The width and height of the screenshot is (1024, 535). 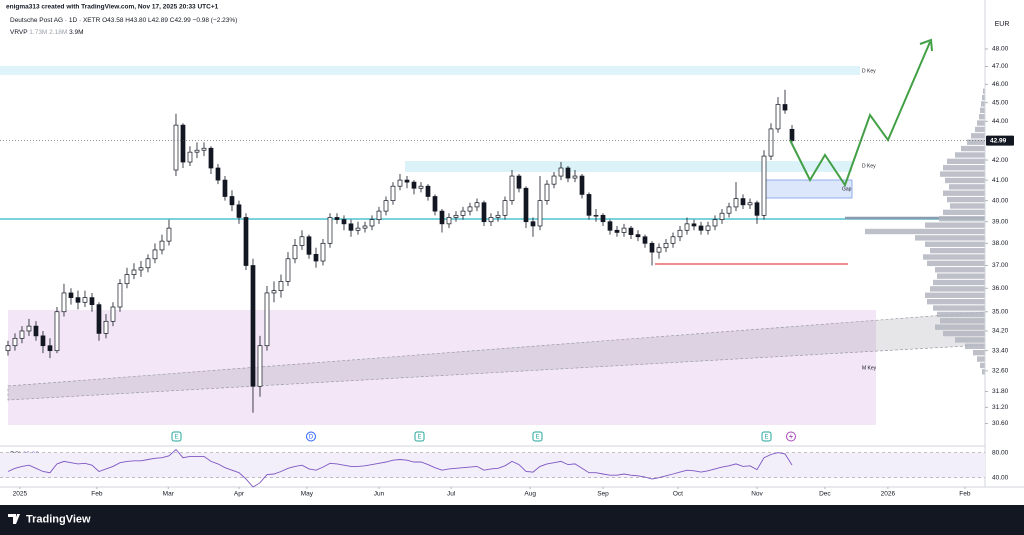 I want to click on y-tick-label: 36.00, so click(x=1000, y=288).